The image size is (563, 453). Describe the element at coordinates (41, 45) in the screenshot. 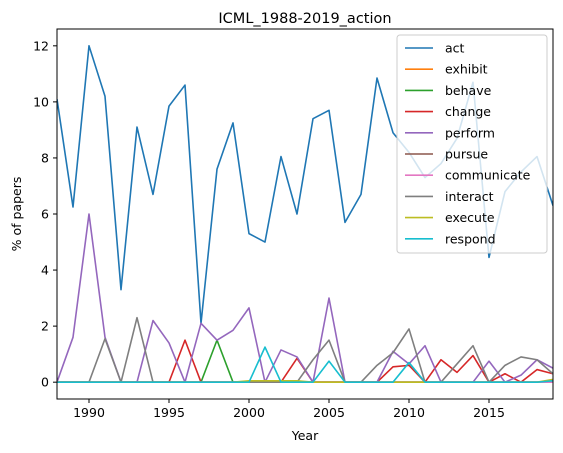

I see `y-tick-label: 12` at that location.